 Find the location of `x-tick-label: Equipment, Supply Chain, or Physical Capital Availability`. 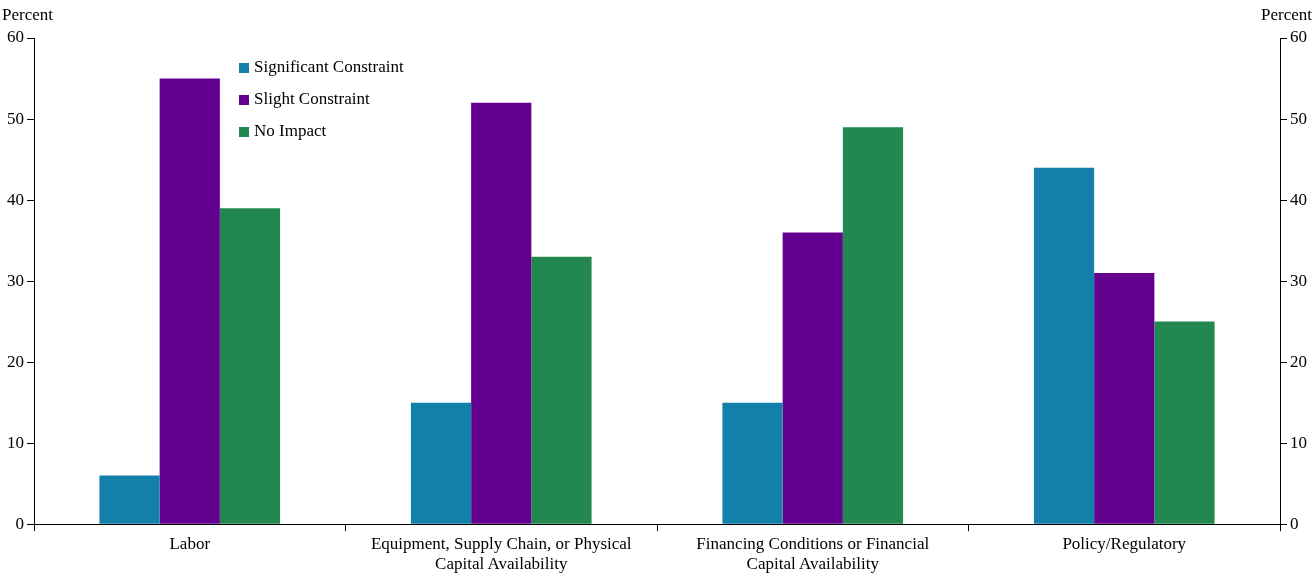

x-tick-label: Equipment, Supply Chain, or Physical Capital Availability is located at coordinates (501, 553).